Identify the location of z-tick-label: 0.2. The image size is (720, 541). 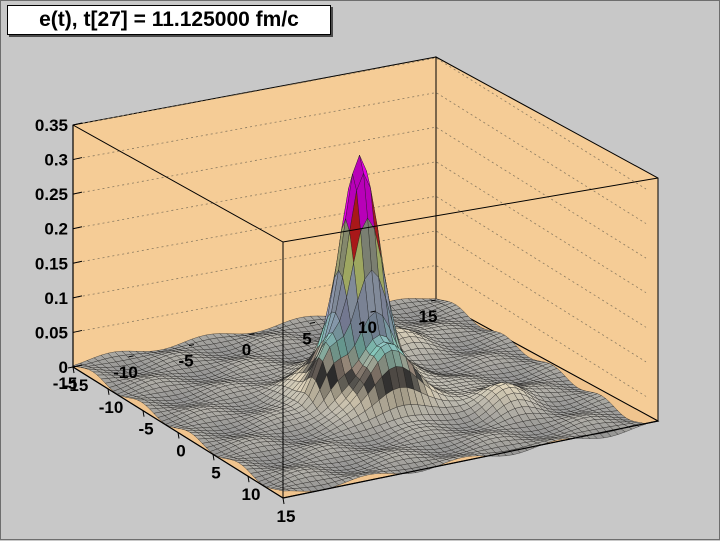
(56, 229).